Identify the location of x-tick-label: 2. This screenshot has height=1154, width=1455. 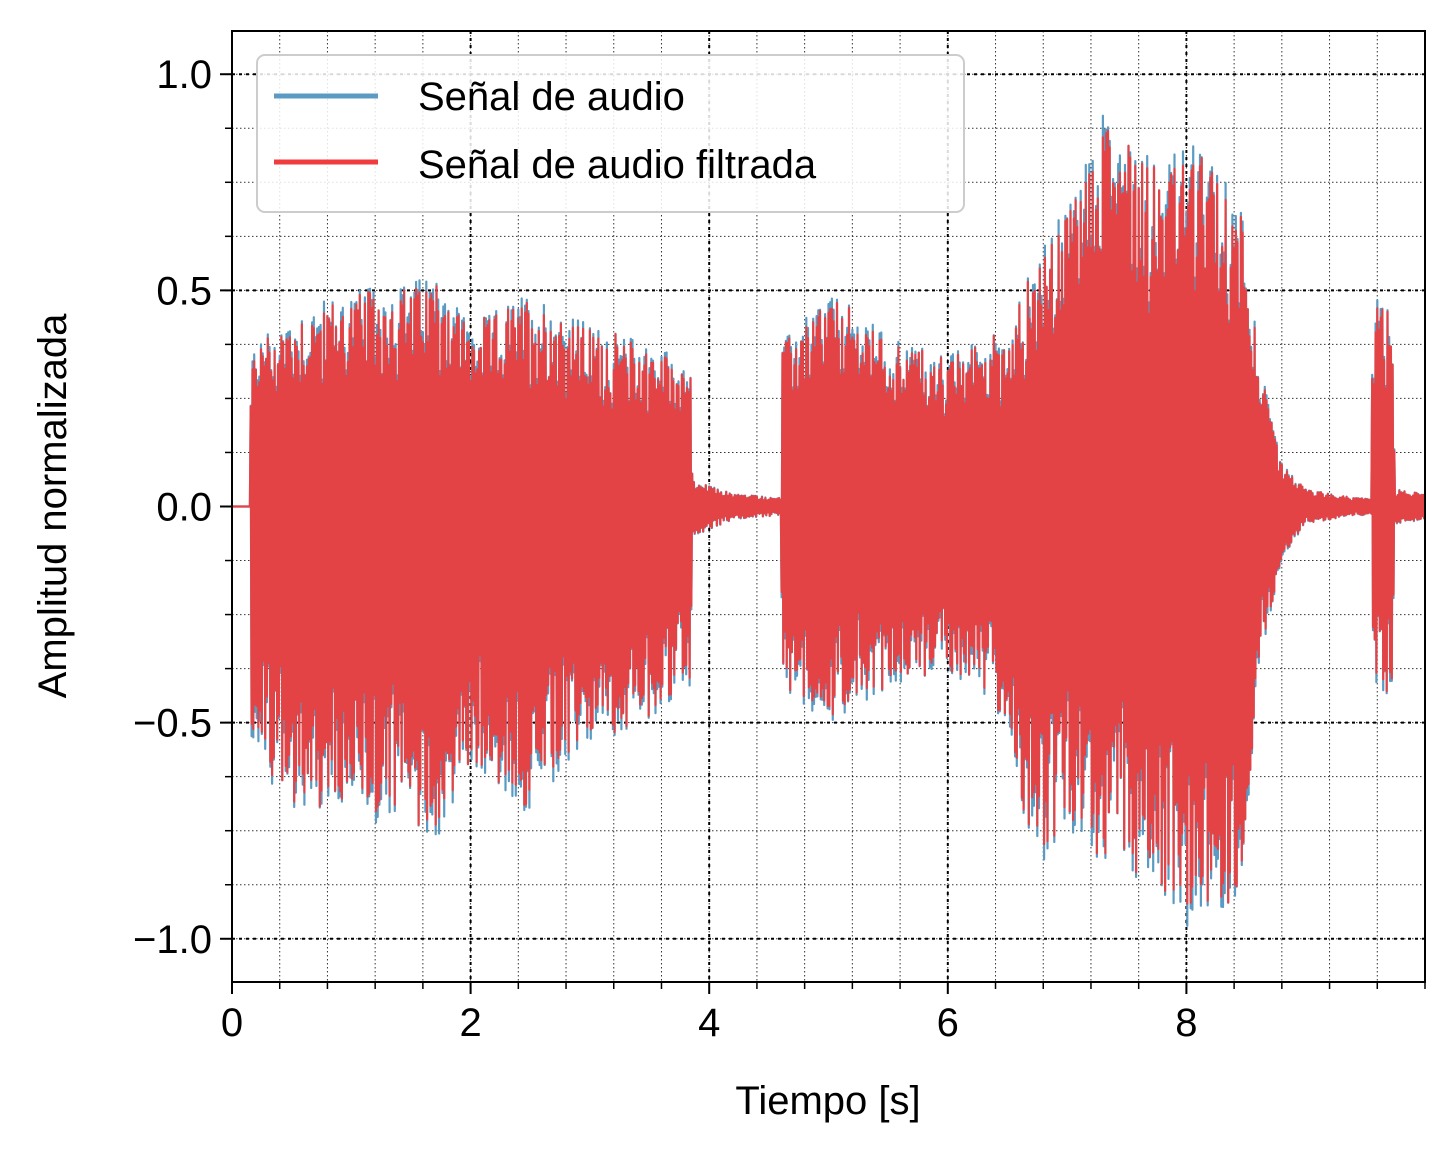
(470, 1023).